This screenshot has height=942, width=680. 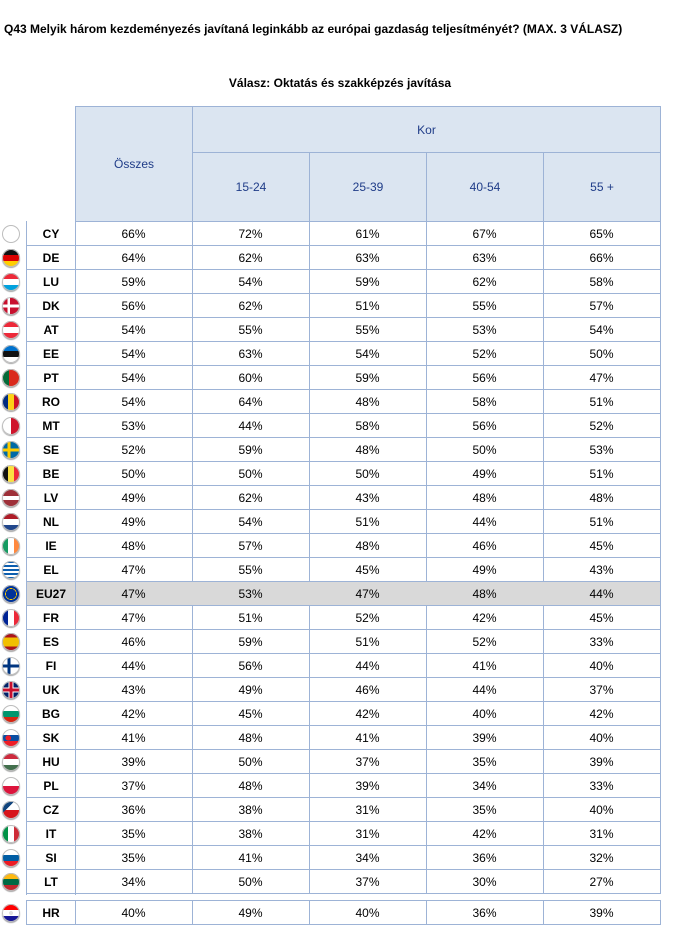 I want to click on cell-age-55plus: 50%, so click(x=602, y=354).